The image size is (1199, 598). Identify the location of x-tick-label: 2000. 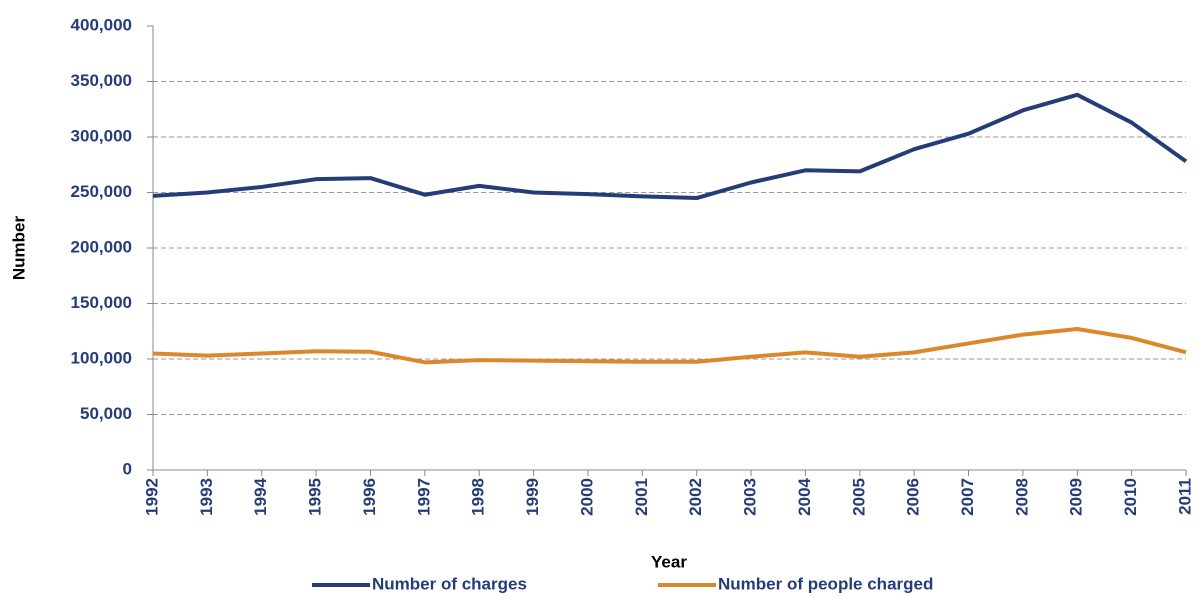
(586, 497).